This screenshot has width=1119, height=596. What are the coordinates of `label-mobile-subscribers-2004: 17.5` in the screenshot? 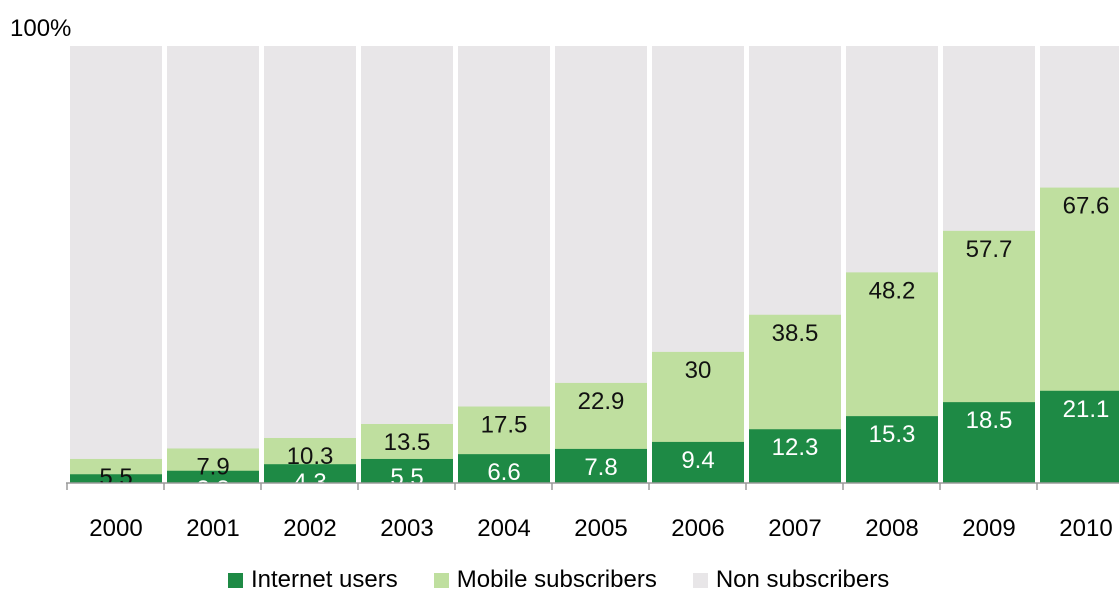 It's located at (504, 425).